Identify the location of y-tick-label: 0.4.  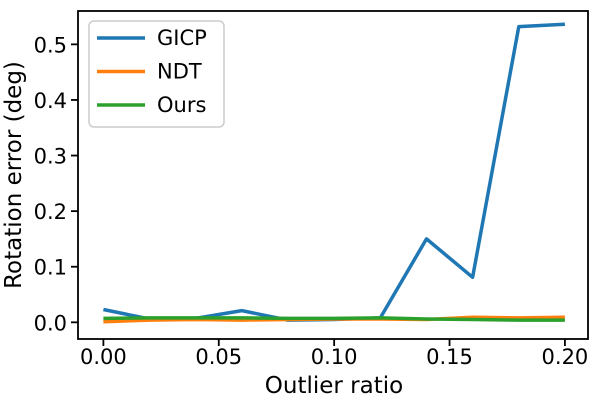
(50, 101).